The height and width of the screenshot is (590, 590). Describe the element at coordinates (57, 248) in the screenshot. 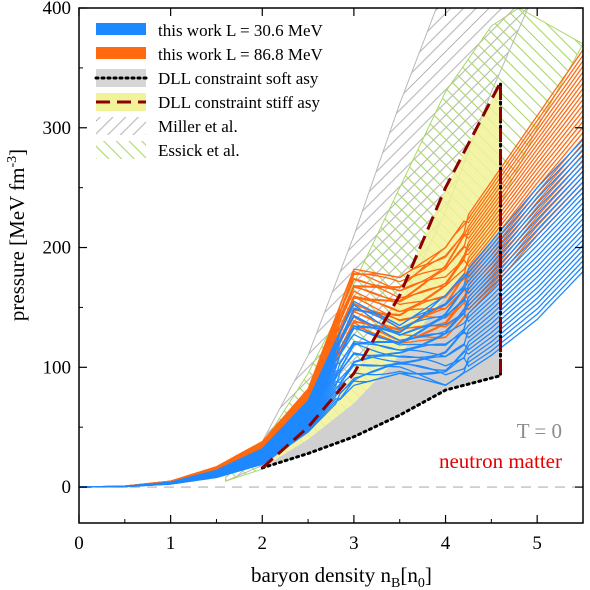

I see `y-tick-label: 200` at that location.